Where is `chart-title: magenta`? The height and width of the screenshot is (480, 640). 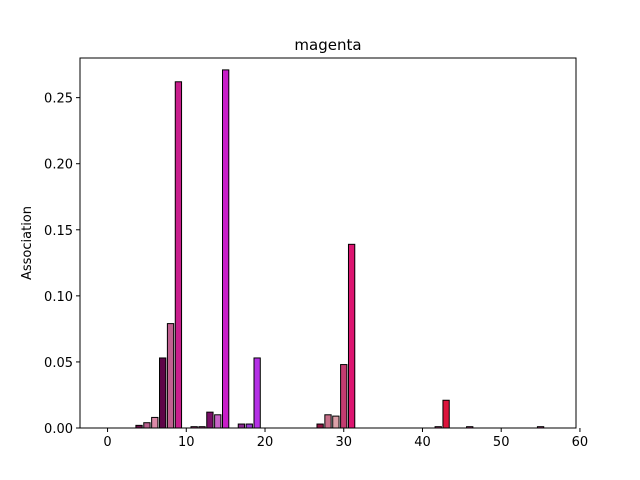
chart-title: magenta is located at coordinates (327, 45).